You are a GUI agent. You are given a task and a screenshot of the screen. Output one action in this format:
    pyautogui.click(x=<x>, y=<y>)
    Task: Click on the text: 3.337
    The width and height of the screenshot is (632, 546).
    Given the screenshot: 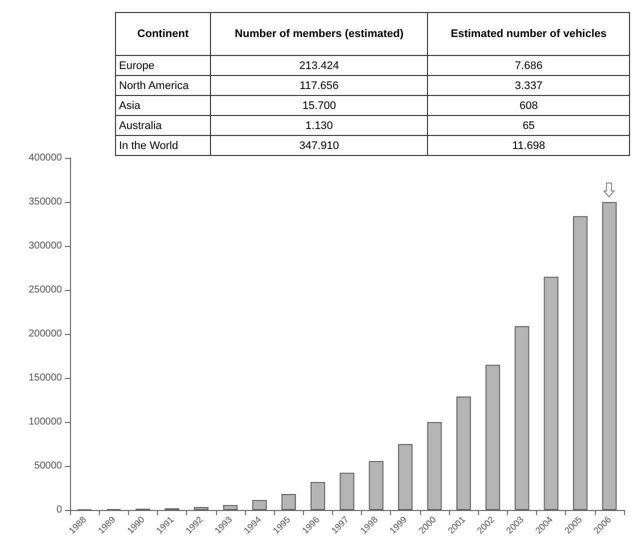 What is the action you would take?
    pyautogui.click(x=529, y=86)
    